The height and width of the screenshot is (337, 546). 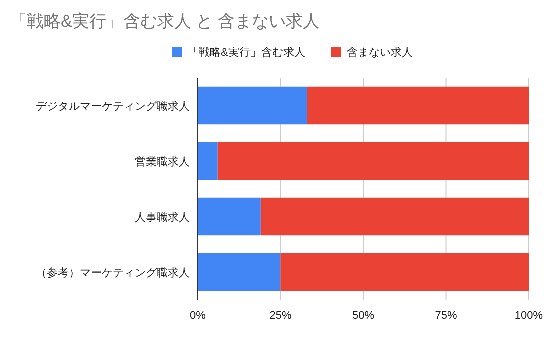 What do you see at coordinates (162, 161) in the screenshot?
I see `y-tick-label: 営業職求人` at bounding box center [162, 161].